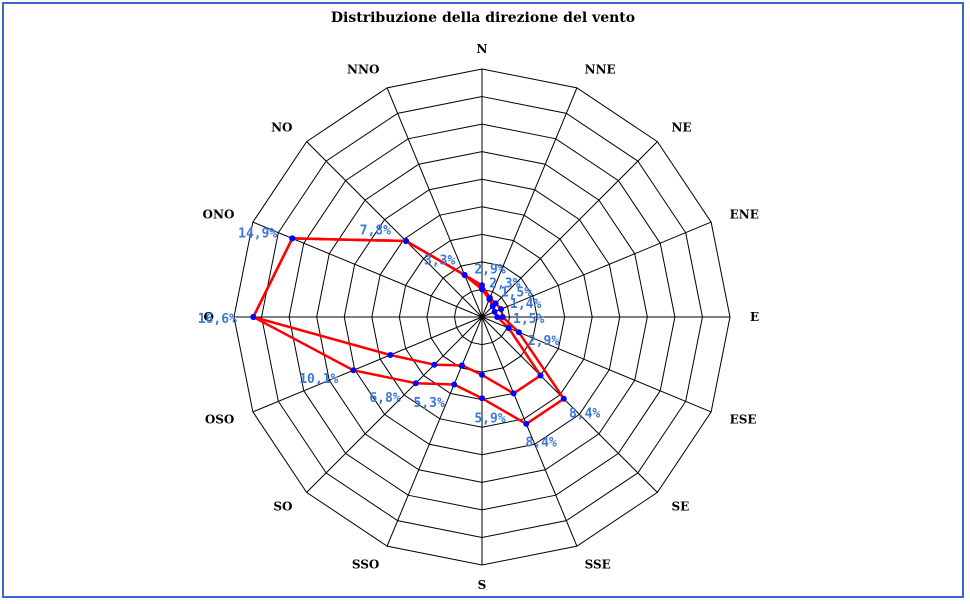  I want to click on data-point-ono, so click(292, 238).